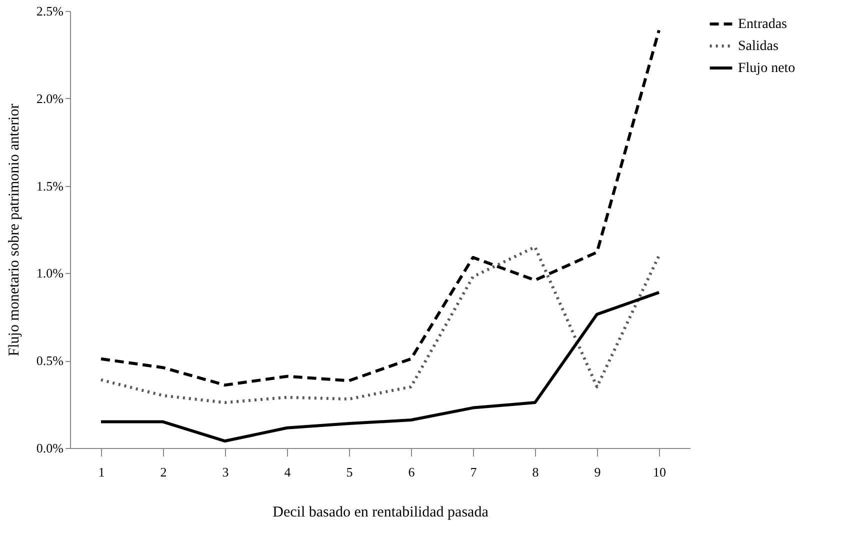 This screenshot has width=868, height=538. Describe the element at coordinates (101, 472) in the screenshot. I see `x-tick-label: 1` at that location.